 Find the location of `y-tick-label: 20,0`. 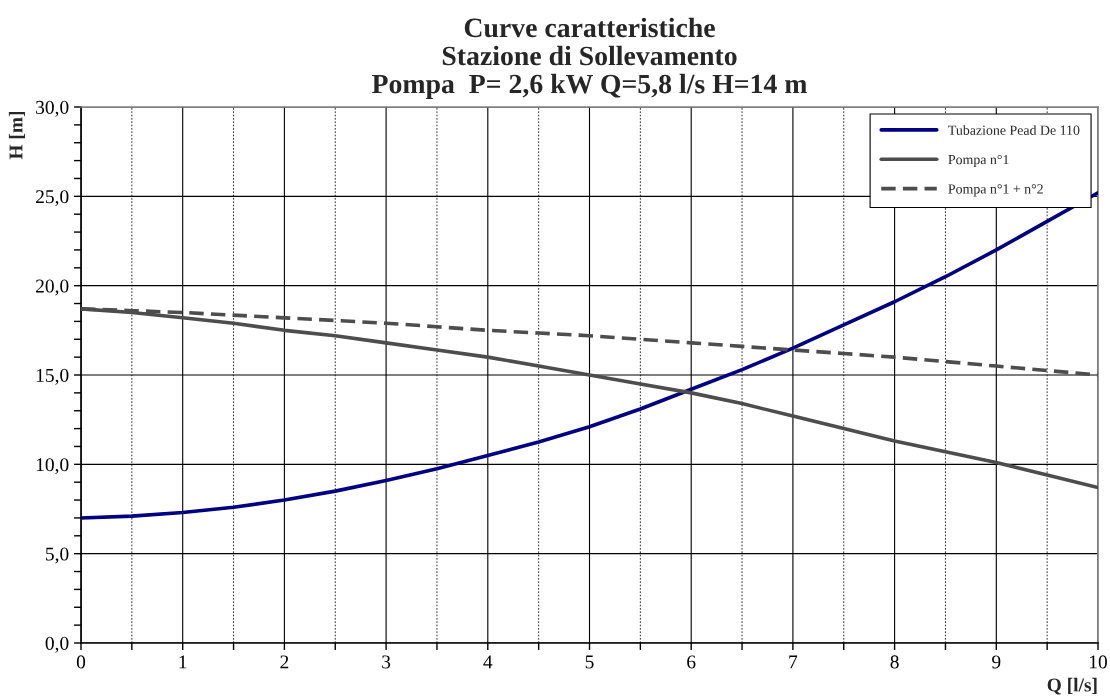

y-tick-label: 20,0 is located at coordinates (52, 287).